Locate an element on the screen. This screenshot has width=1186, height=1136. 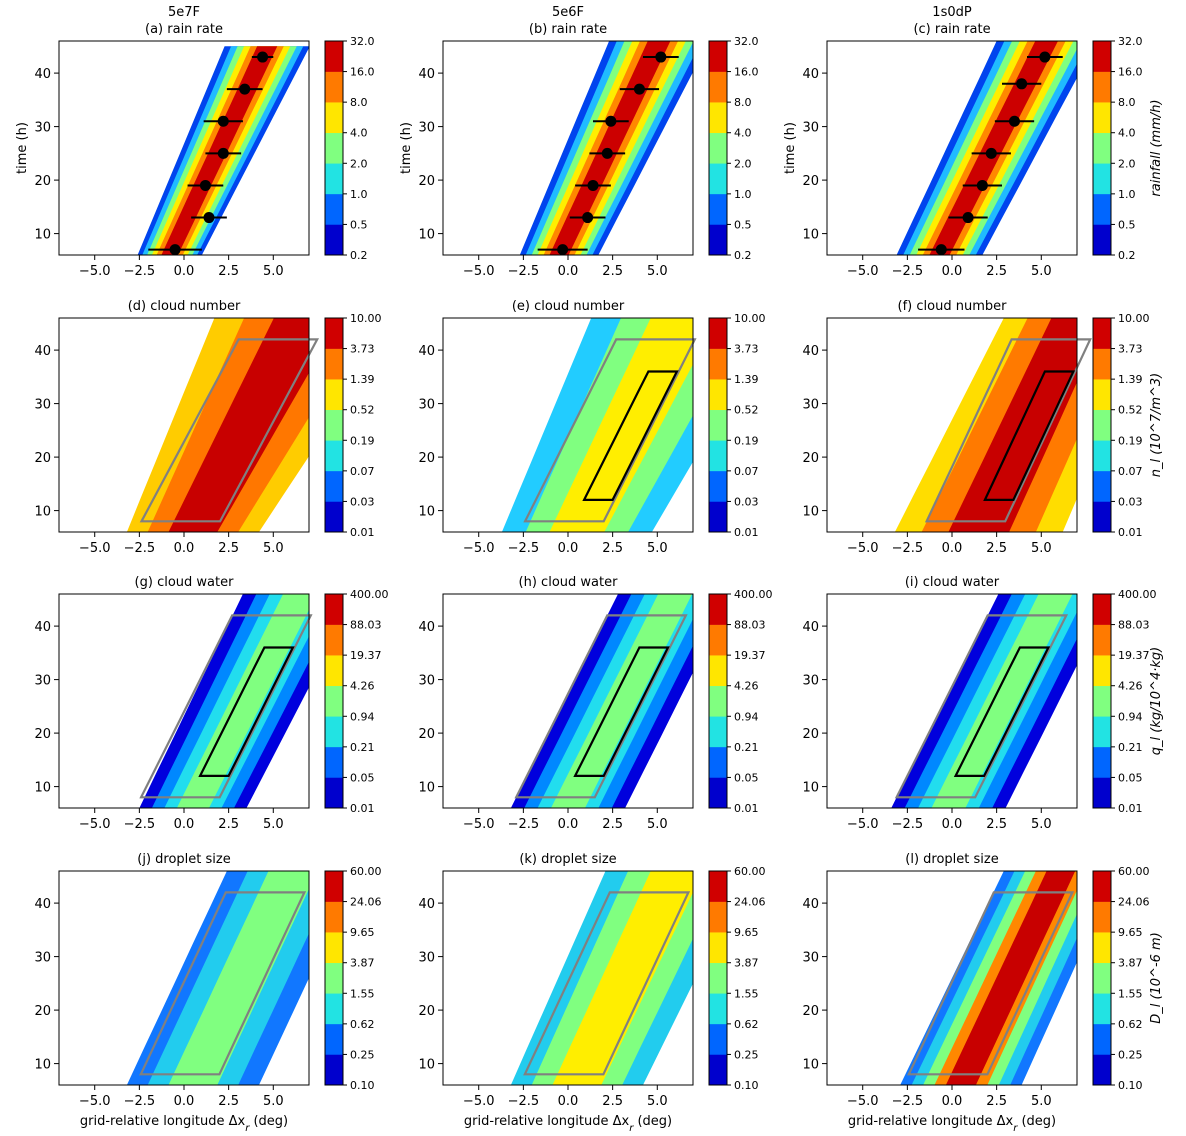
colorbar-label: q_l (kg/10^4·kg) is located at coordinates (1156, 701).